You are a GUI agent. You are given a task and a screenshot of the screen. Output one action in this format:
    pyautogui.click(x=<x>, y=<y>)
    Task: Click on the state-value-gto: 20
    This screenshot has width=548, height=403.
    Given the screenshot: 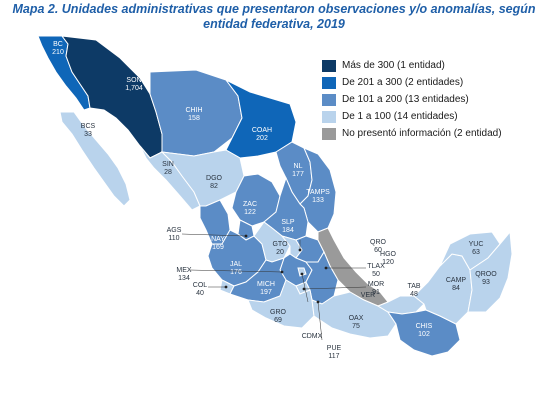 What is the action you would take?
    pyautogui.click(x=280, y=252)
    